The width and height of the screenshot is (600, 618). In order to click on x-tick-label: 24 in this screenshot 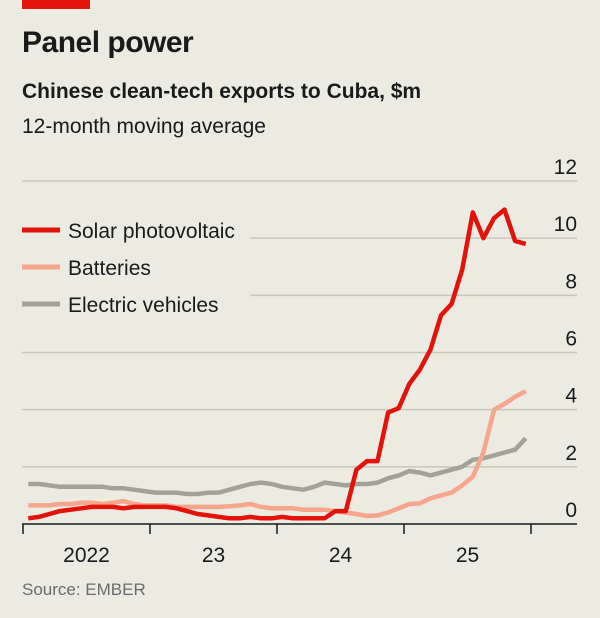, I will do `click(341, 555)`.